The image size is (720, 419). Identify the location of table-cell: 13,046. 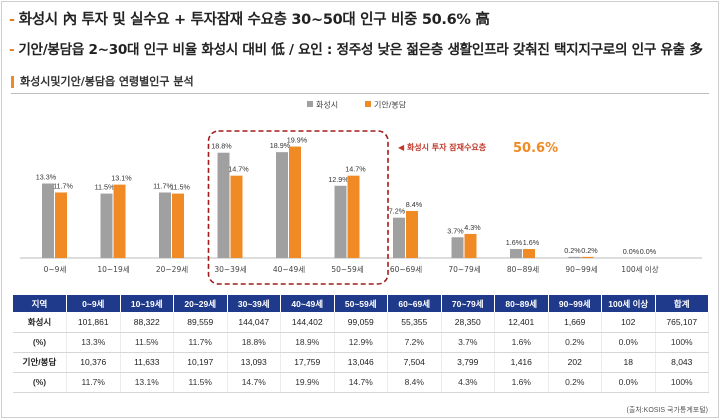
(361, 362).